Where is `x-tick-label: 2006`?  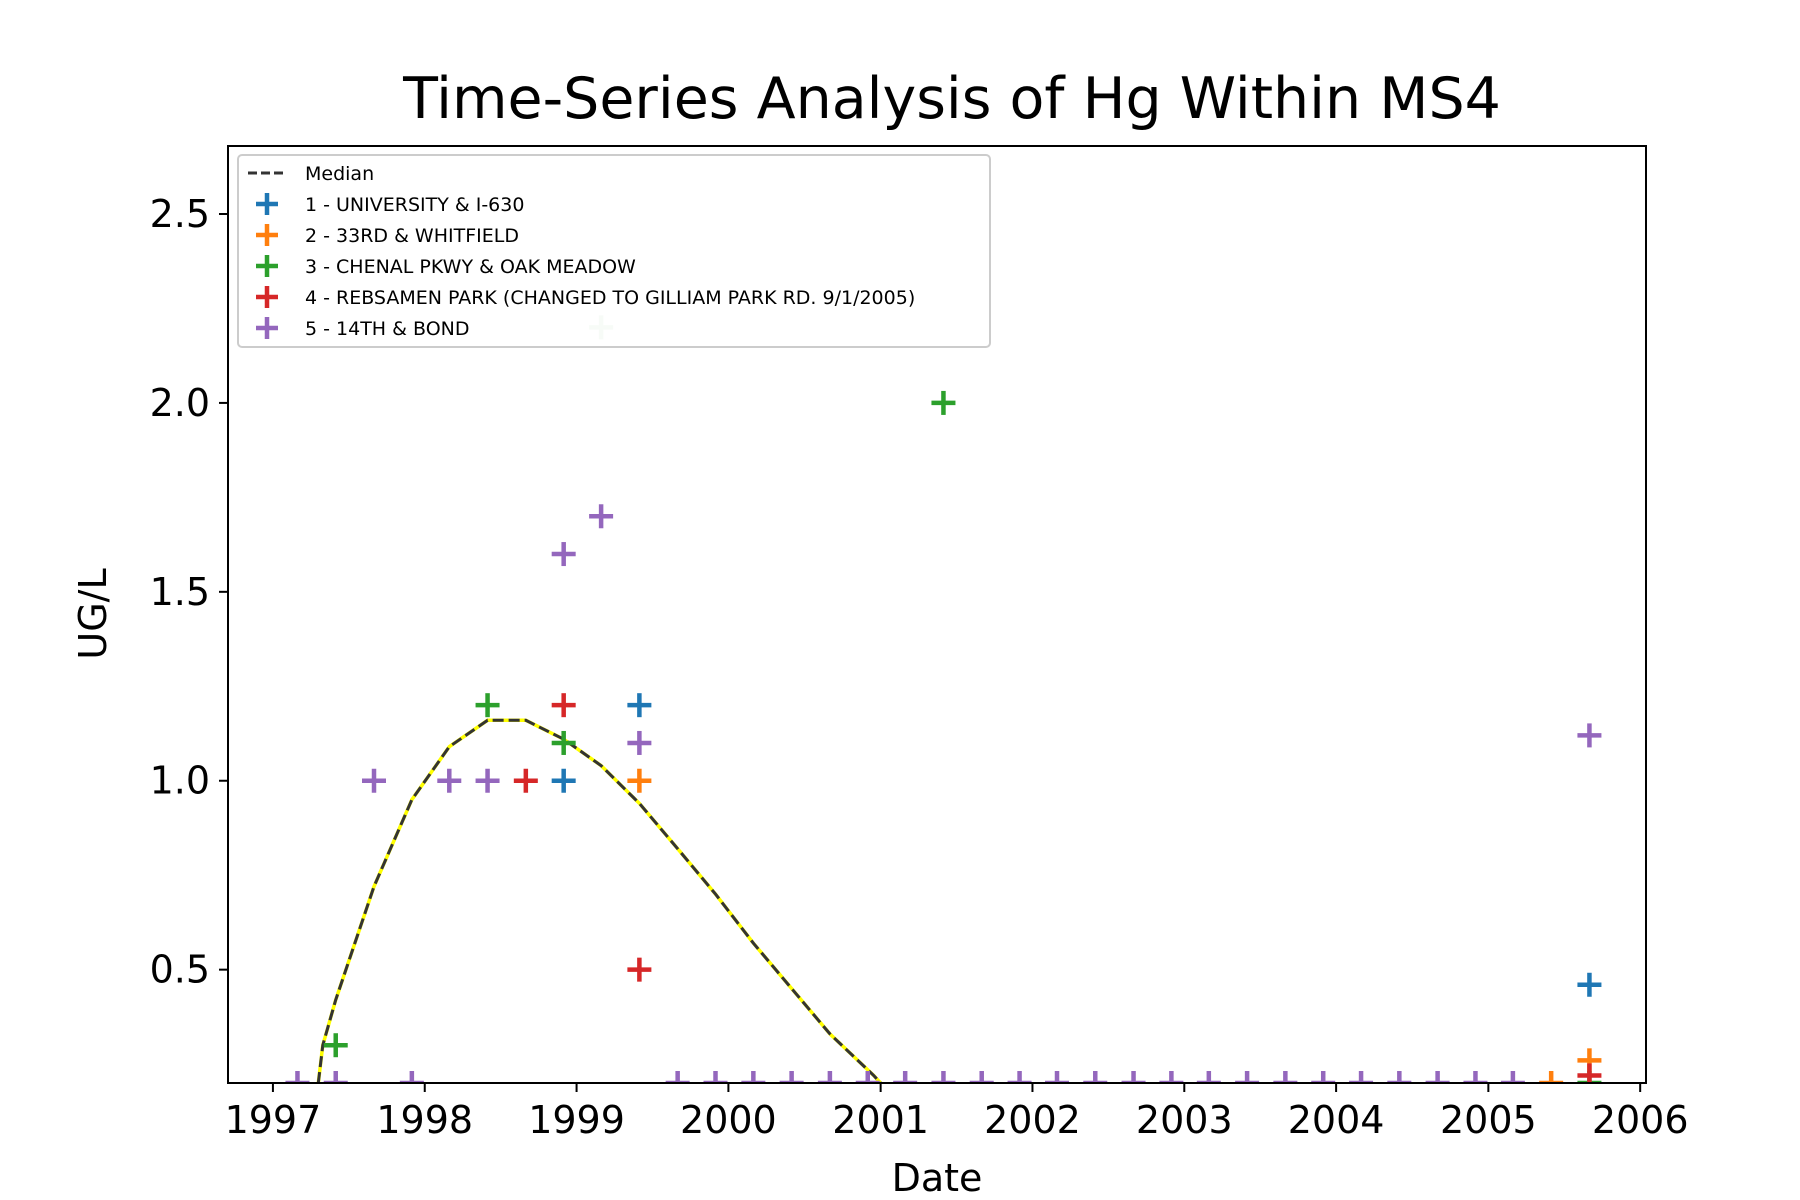
x-tick-label: 2006 is located at coordinates (1640, 1120).